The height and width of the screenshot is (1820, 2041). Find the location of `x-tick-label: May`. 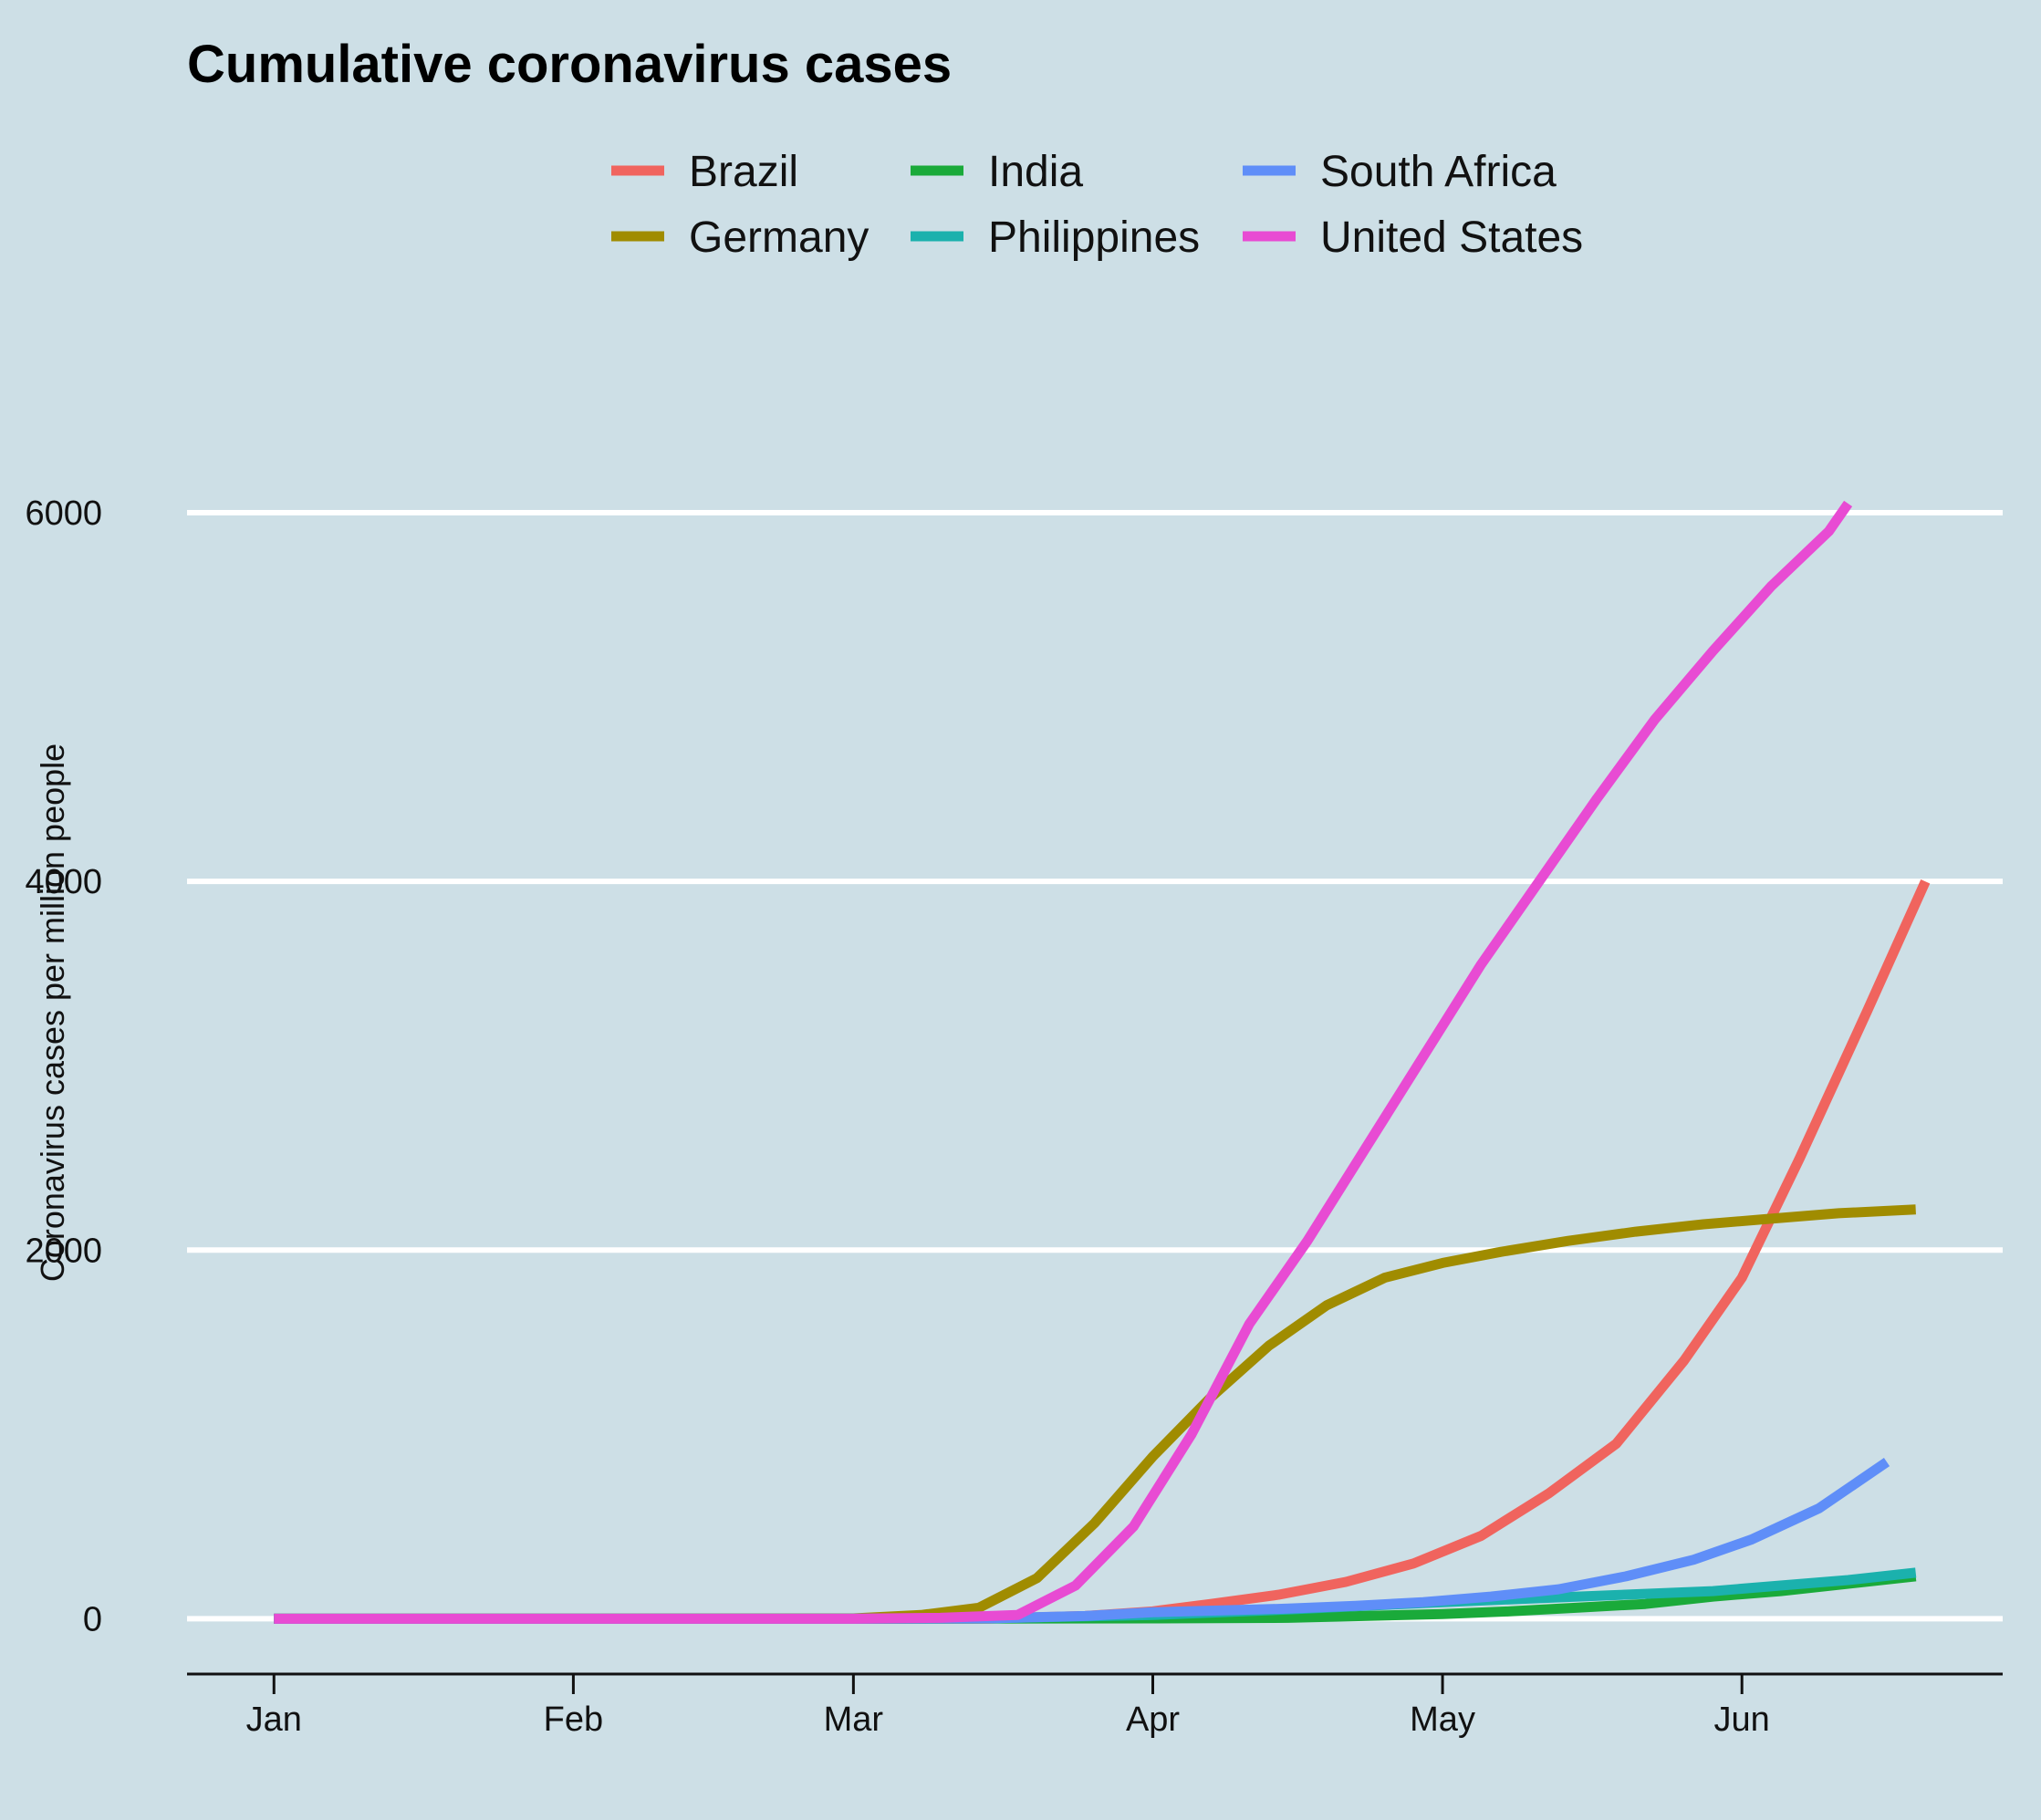

x-tick-label: May is located at coordinates (1442, 1719).